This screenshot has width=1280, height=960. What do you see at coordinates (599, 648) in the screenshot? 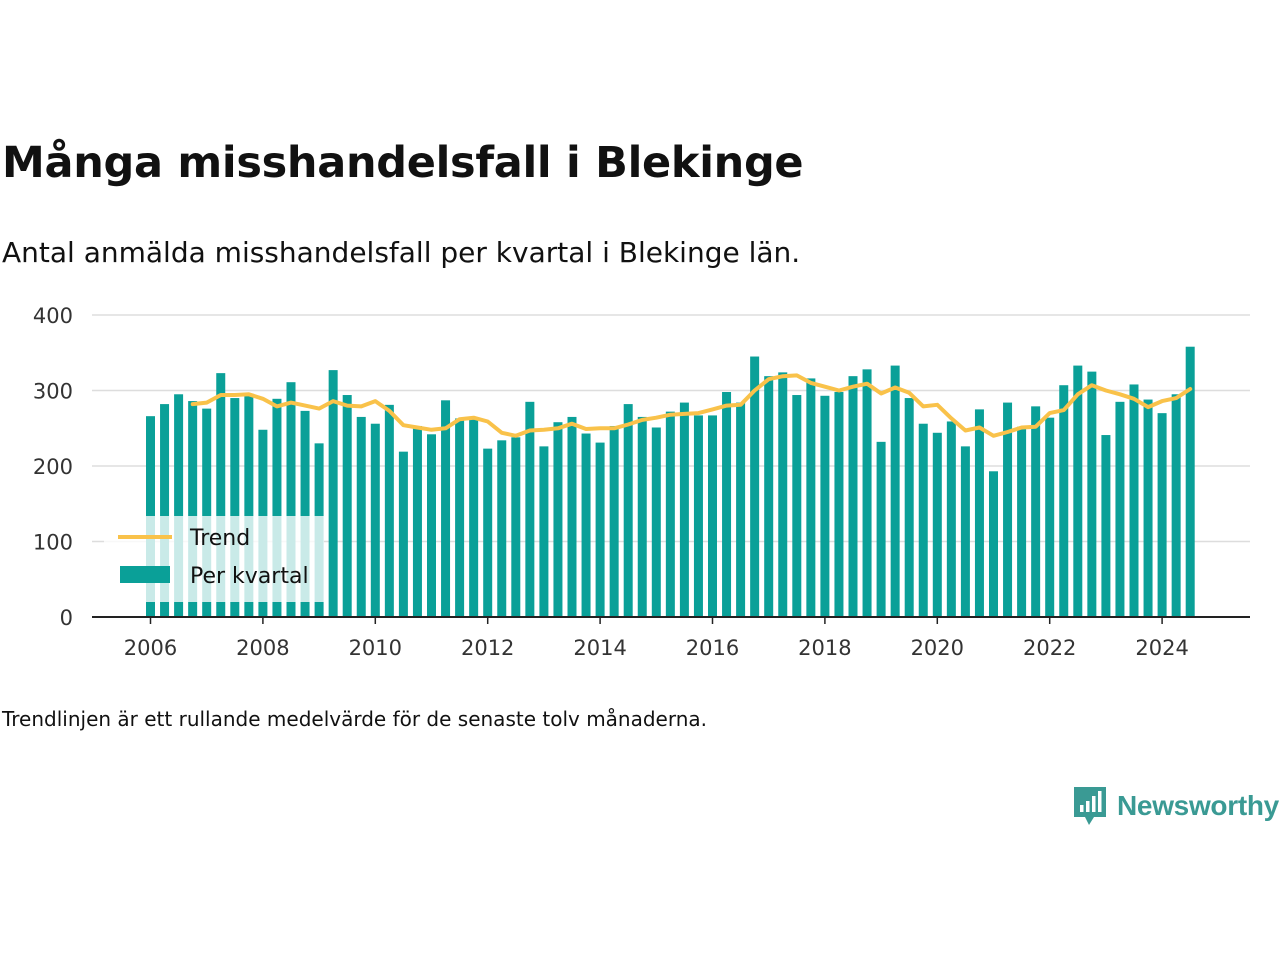
I see `x-tick-label: 2014` at bounding box center [599, 648].